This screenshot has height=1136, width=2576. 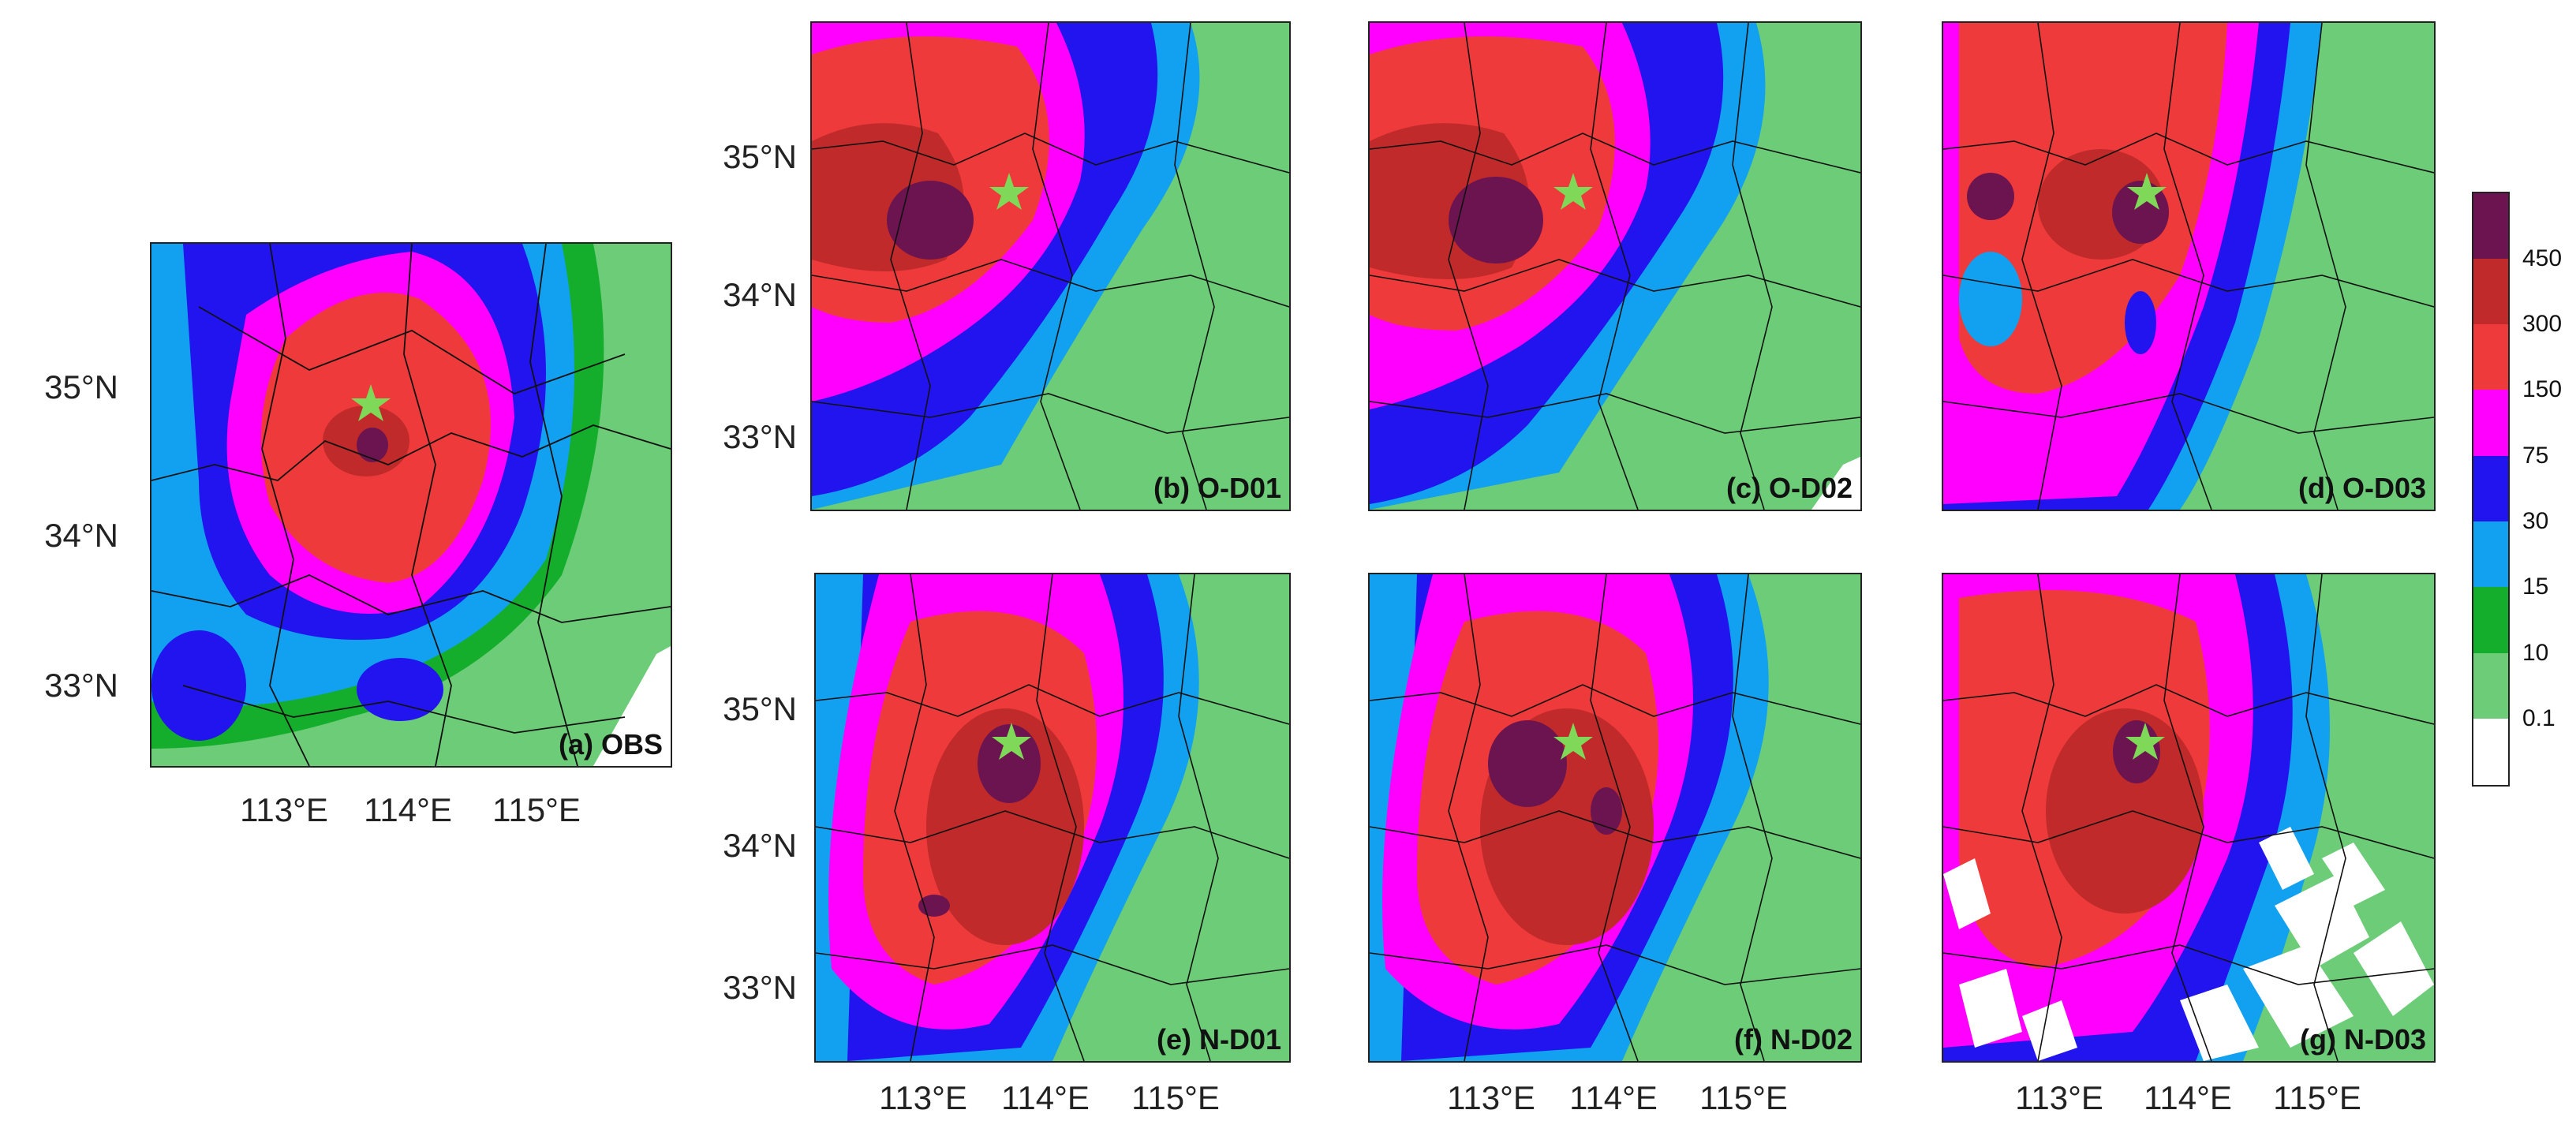 I want to click on lon-label-g-114e: 114°E, so click(x=2188, y=1097).